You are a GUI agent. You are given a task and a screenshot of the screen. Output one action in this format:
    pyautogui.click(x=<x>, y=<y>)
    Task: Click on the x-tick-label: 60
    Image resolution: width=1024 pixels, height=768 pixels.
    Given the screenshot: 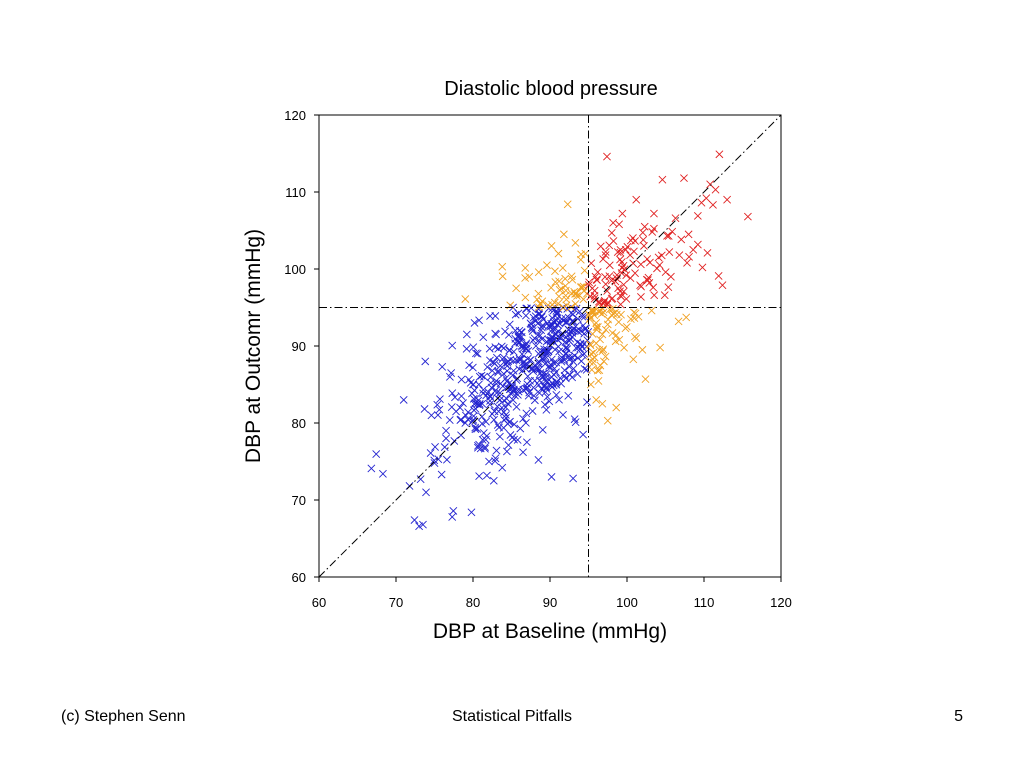 What is the action you would take?
    pyautogui.click(x=319, y=602)
    